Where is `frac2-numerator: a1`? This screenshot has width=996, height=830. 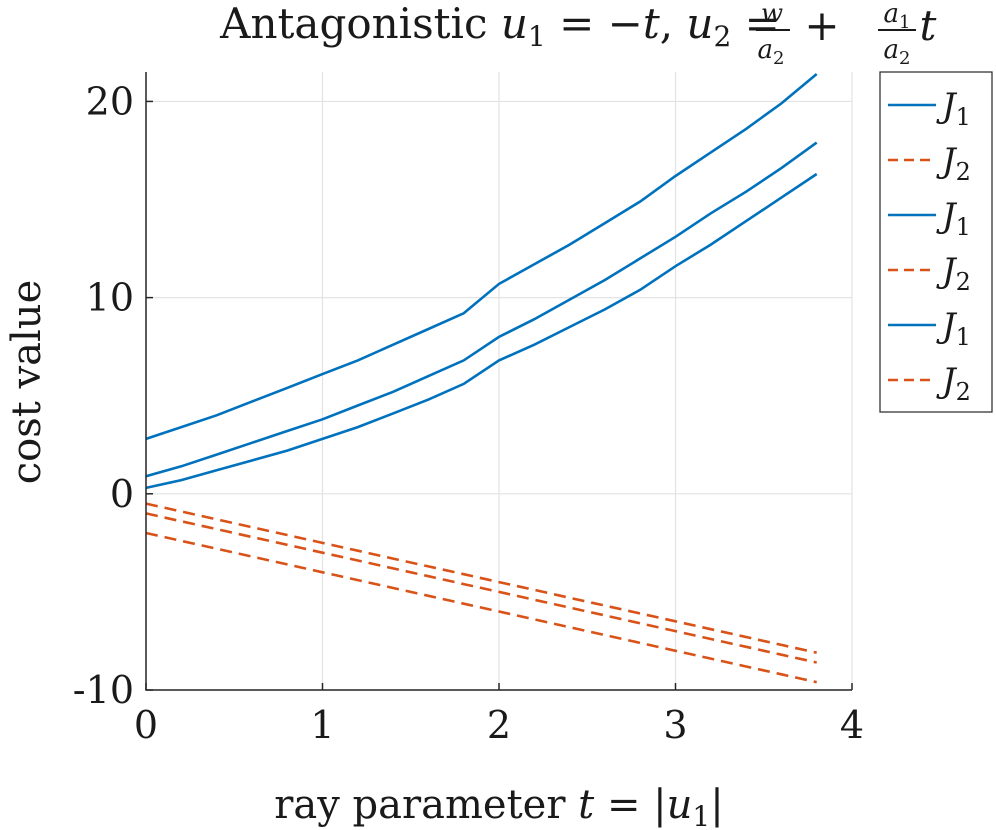
frac2-numerator: a1 is located at coordinates (897, 16).